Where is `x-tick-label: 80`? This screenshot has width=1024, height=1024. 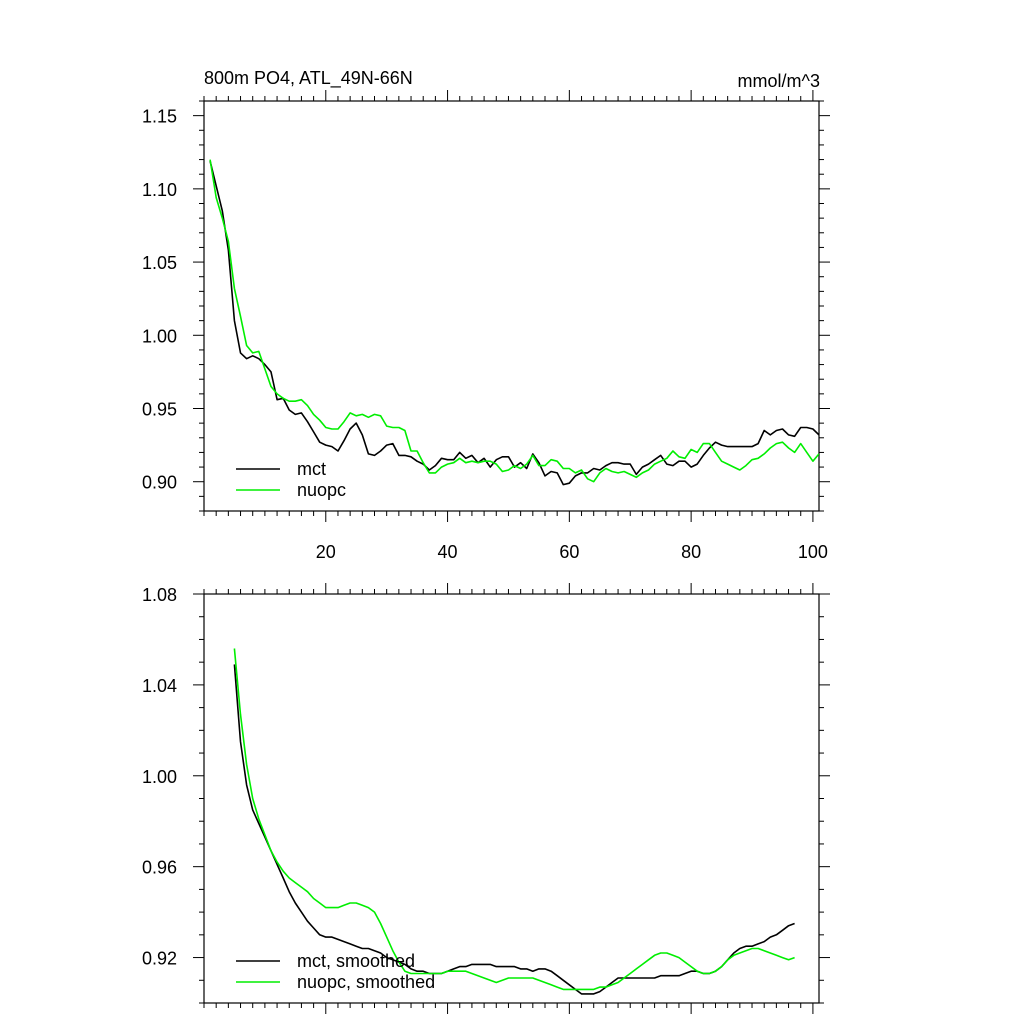 x-tick-label: 80 is located at coordinates (691, 552).